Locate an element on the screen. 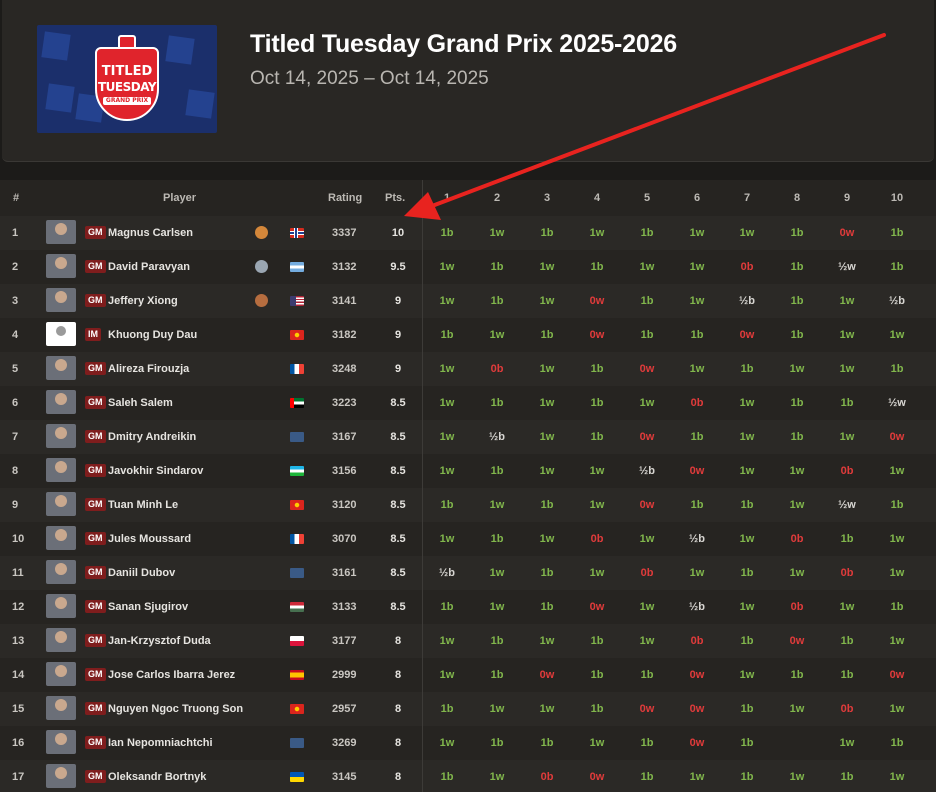 The height and width of the screenshot is (792, 936). player-name: Ian Nepomniachtchi is located at coordinates (160, 743).